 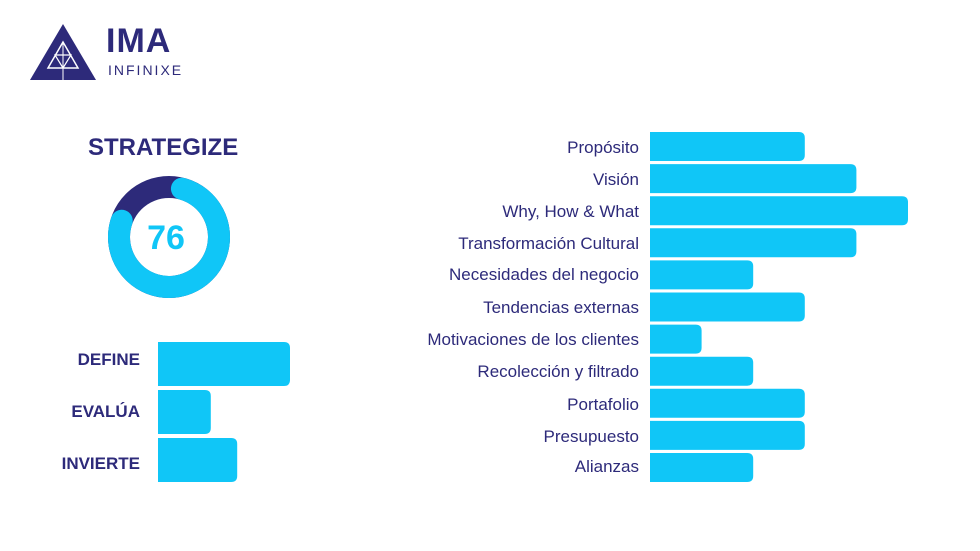 What do you see at coordinates (166, 238) in the screenshot?
I see `score-value: 76` at bounding box center [166, 238].